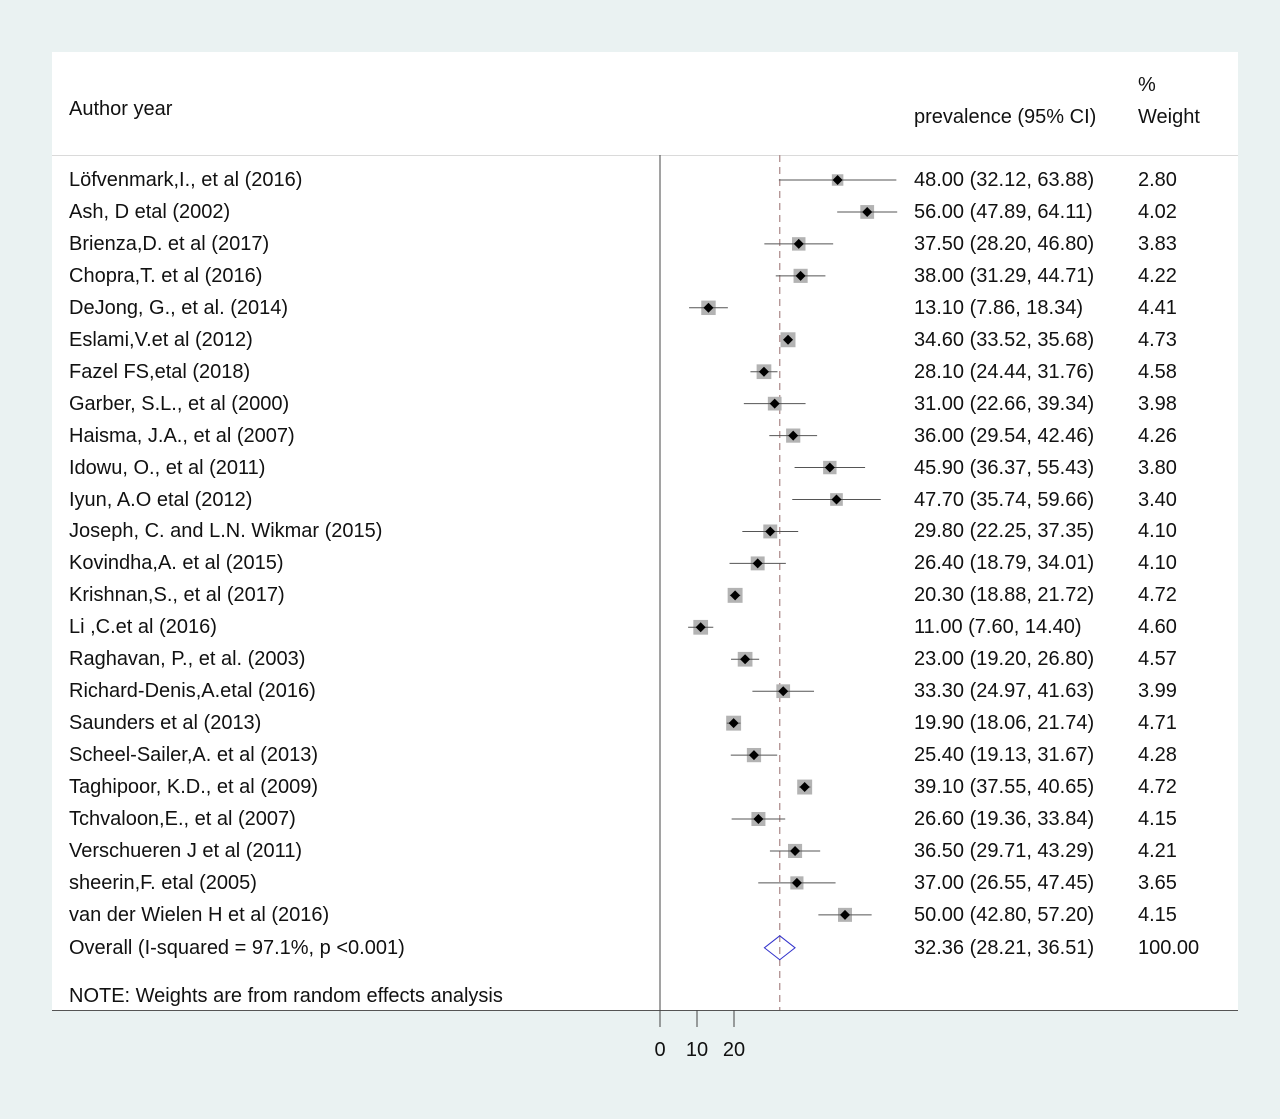 Image resolution: width=1280 pixels, height=1119 pixels. Describe the element at coordinates (1004, 403) in the screenshot. I see `study-ci-text: 31.00 (22.66, 39.34)` at that location.